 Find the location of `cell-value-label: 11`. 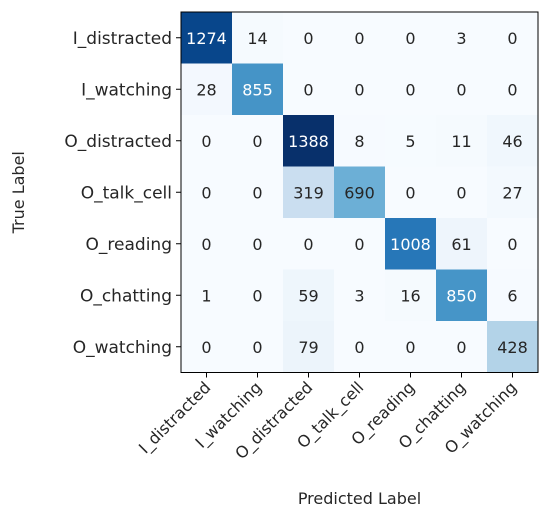

cell-value-label: 11 is located at coordinates (461, 141).